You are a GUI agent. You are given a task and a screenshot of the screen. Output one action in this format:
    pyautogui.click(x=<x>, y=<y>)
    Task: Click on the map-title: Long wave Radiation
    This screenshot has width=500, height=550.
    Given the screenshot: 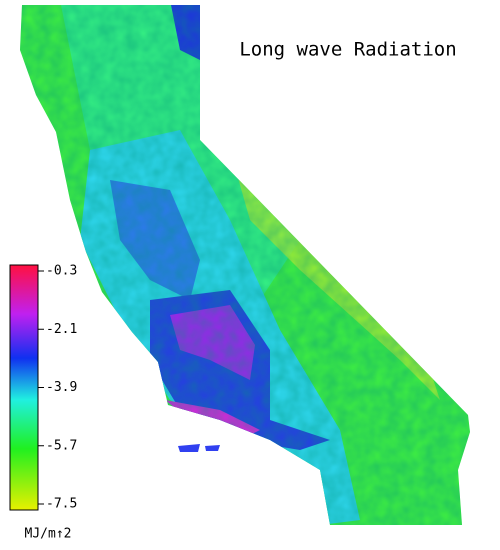 What is the action you would take?
    pyautogui.click(x=347, y=50)
    